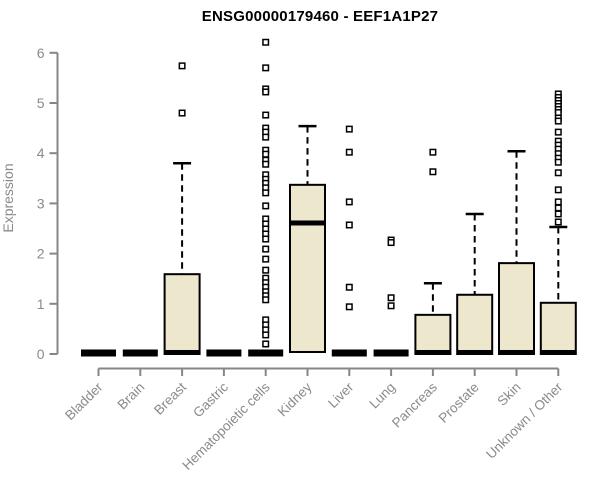  What do you see at coordinates (382, 396) in the screenshot?
I see `x-tick-label: Lung` at bounding box center [382, 396].